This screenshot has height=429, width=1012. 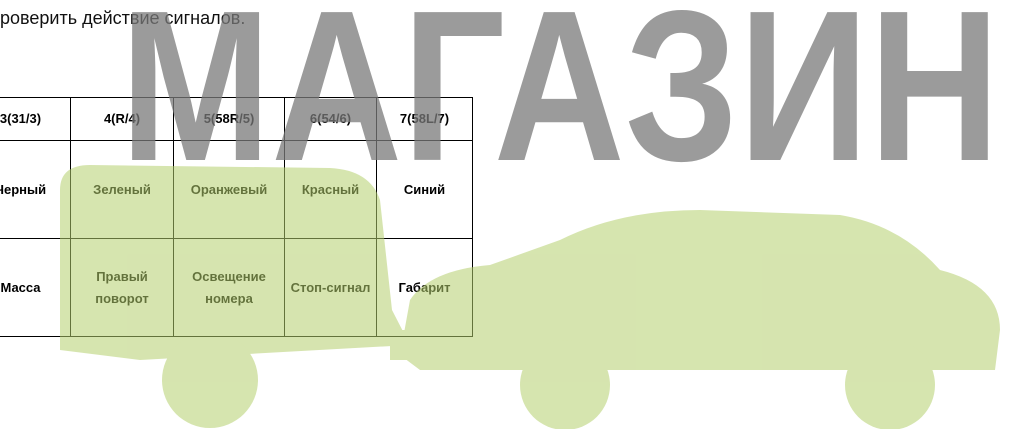 I want to click on header-cell: 5(58R/5), so click(x=229, y=119).